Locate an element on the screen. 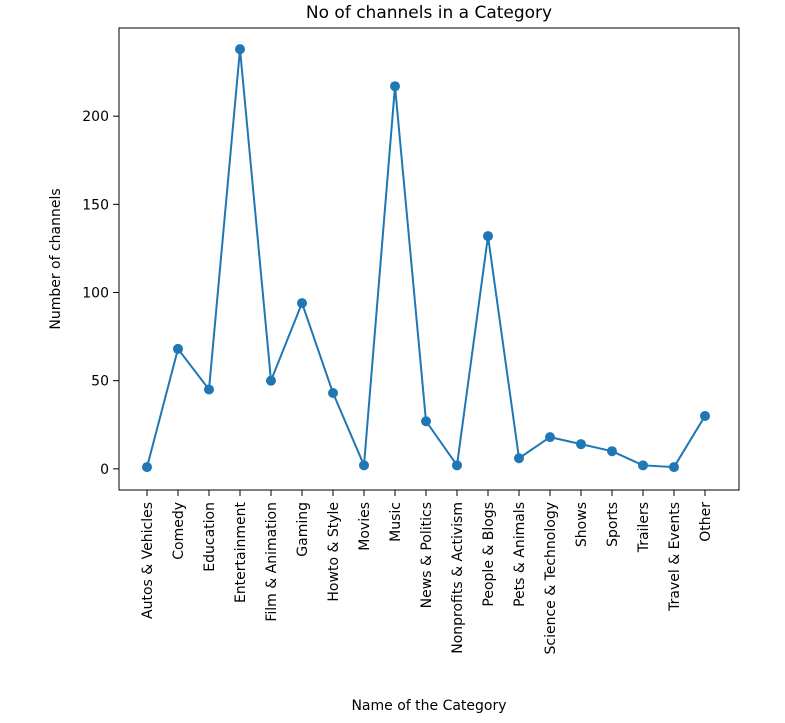 The image size is (785, 723). x-tick-label: Entertainment is located at coordinates (241, 552).